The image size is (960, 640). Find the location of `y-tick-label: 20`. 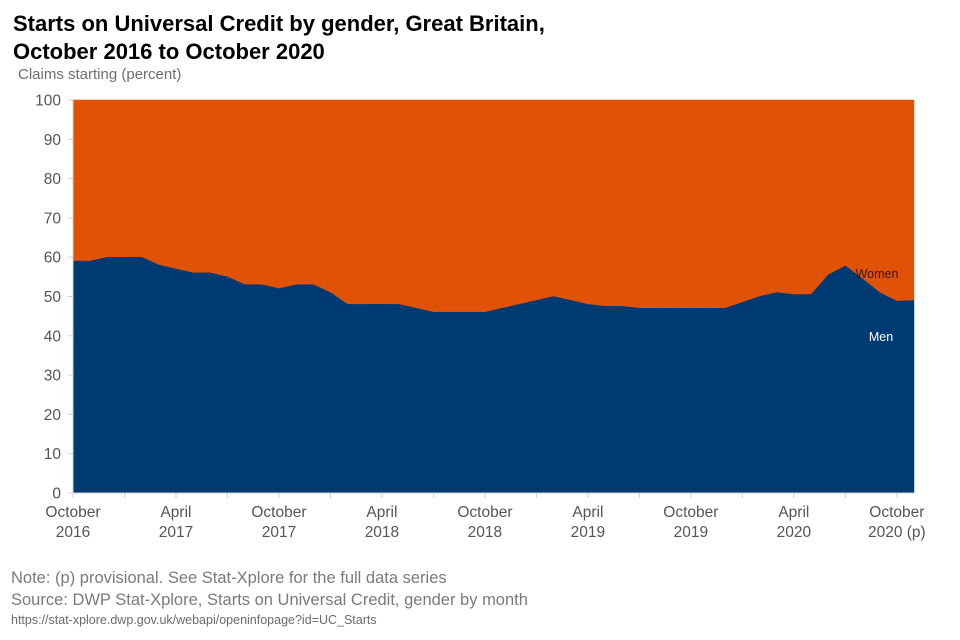

y-tick-label: 20 is located at coordinates (53, 415).